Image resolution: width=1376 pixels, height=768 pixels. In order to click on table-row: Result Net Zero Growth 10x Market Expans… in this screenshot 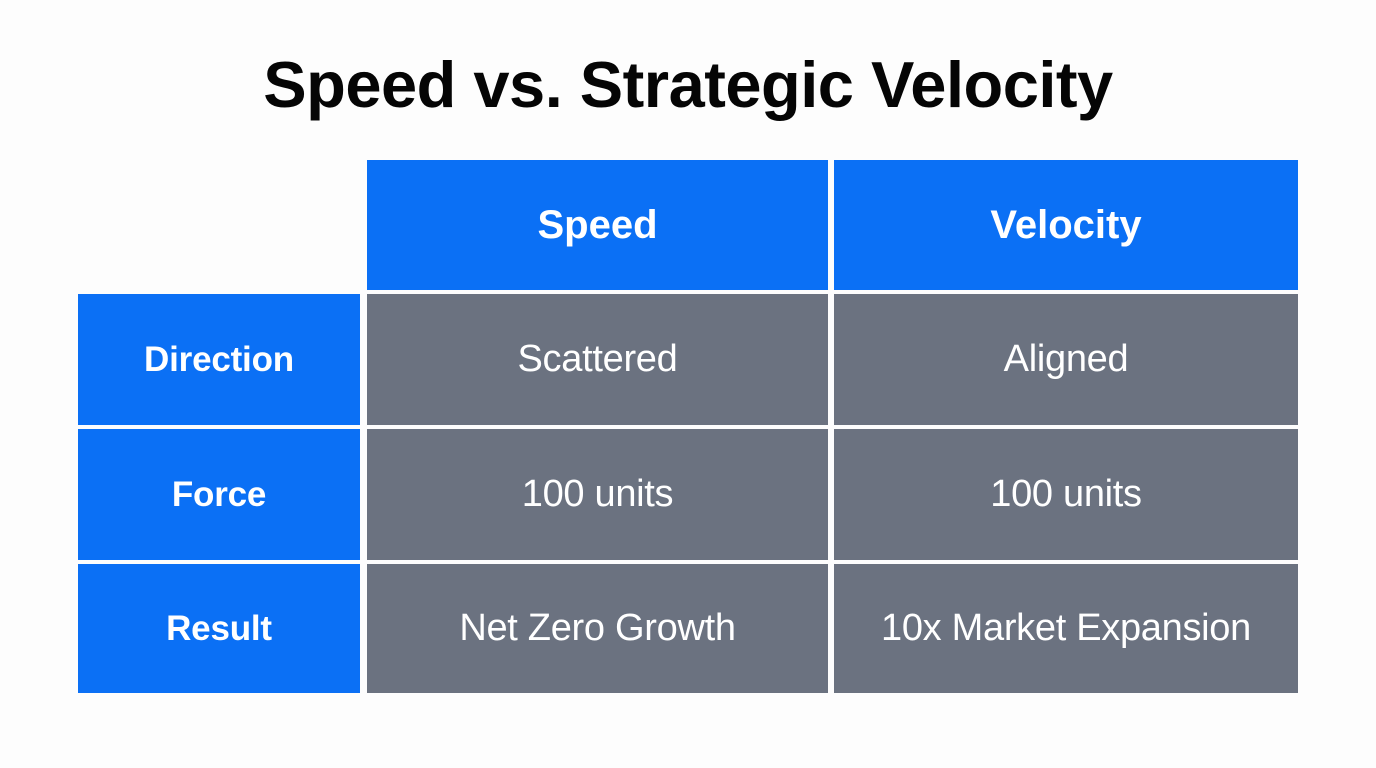, I will do `click(688, 628)`.